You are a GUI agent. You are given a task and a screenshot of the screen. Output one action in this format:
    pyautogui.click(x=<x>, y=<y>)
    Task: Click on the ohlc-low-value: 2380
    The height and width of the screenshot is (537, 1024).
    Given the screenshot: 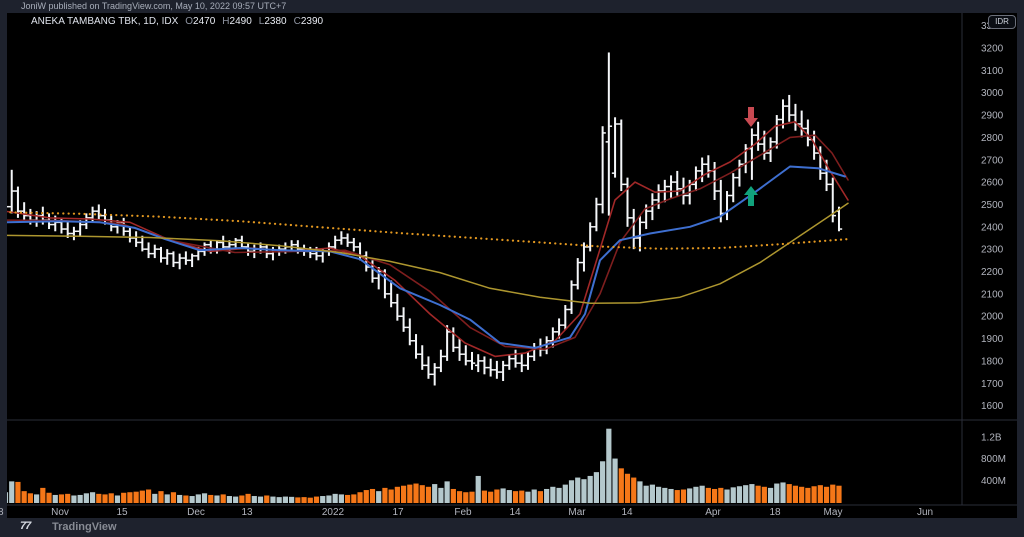 What is the action you would take?
    pyautogui.click(x=275, y=21)
    